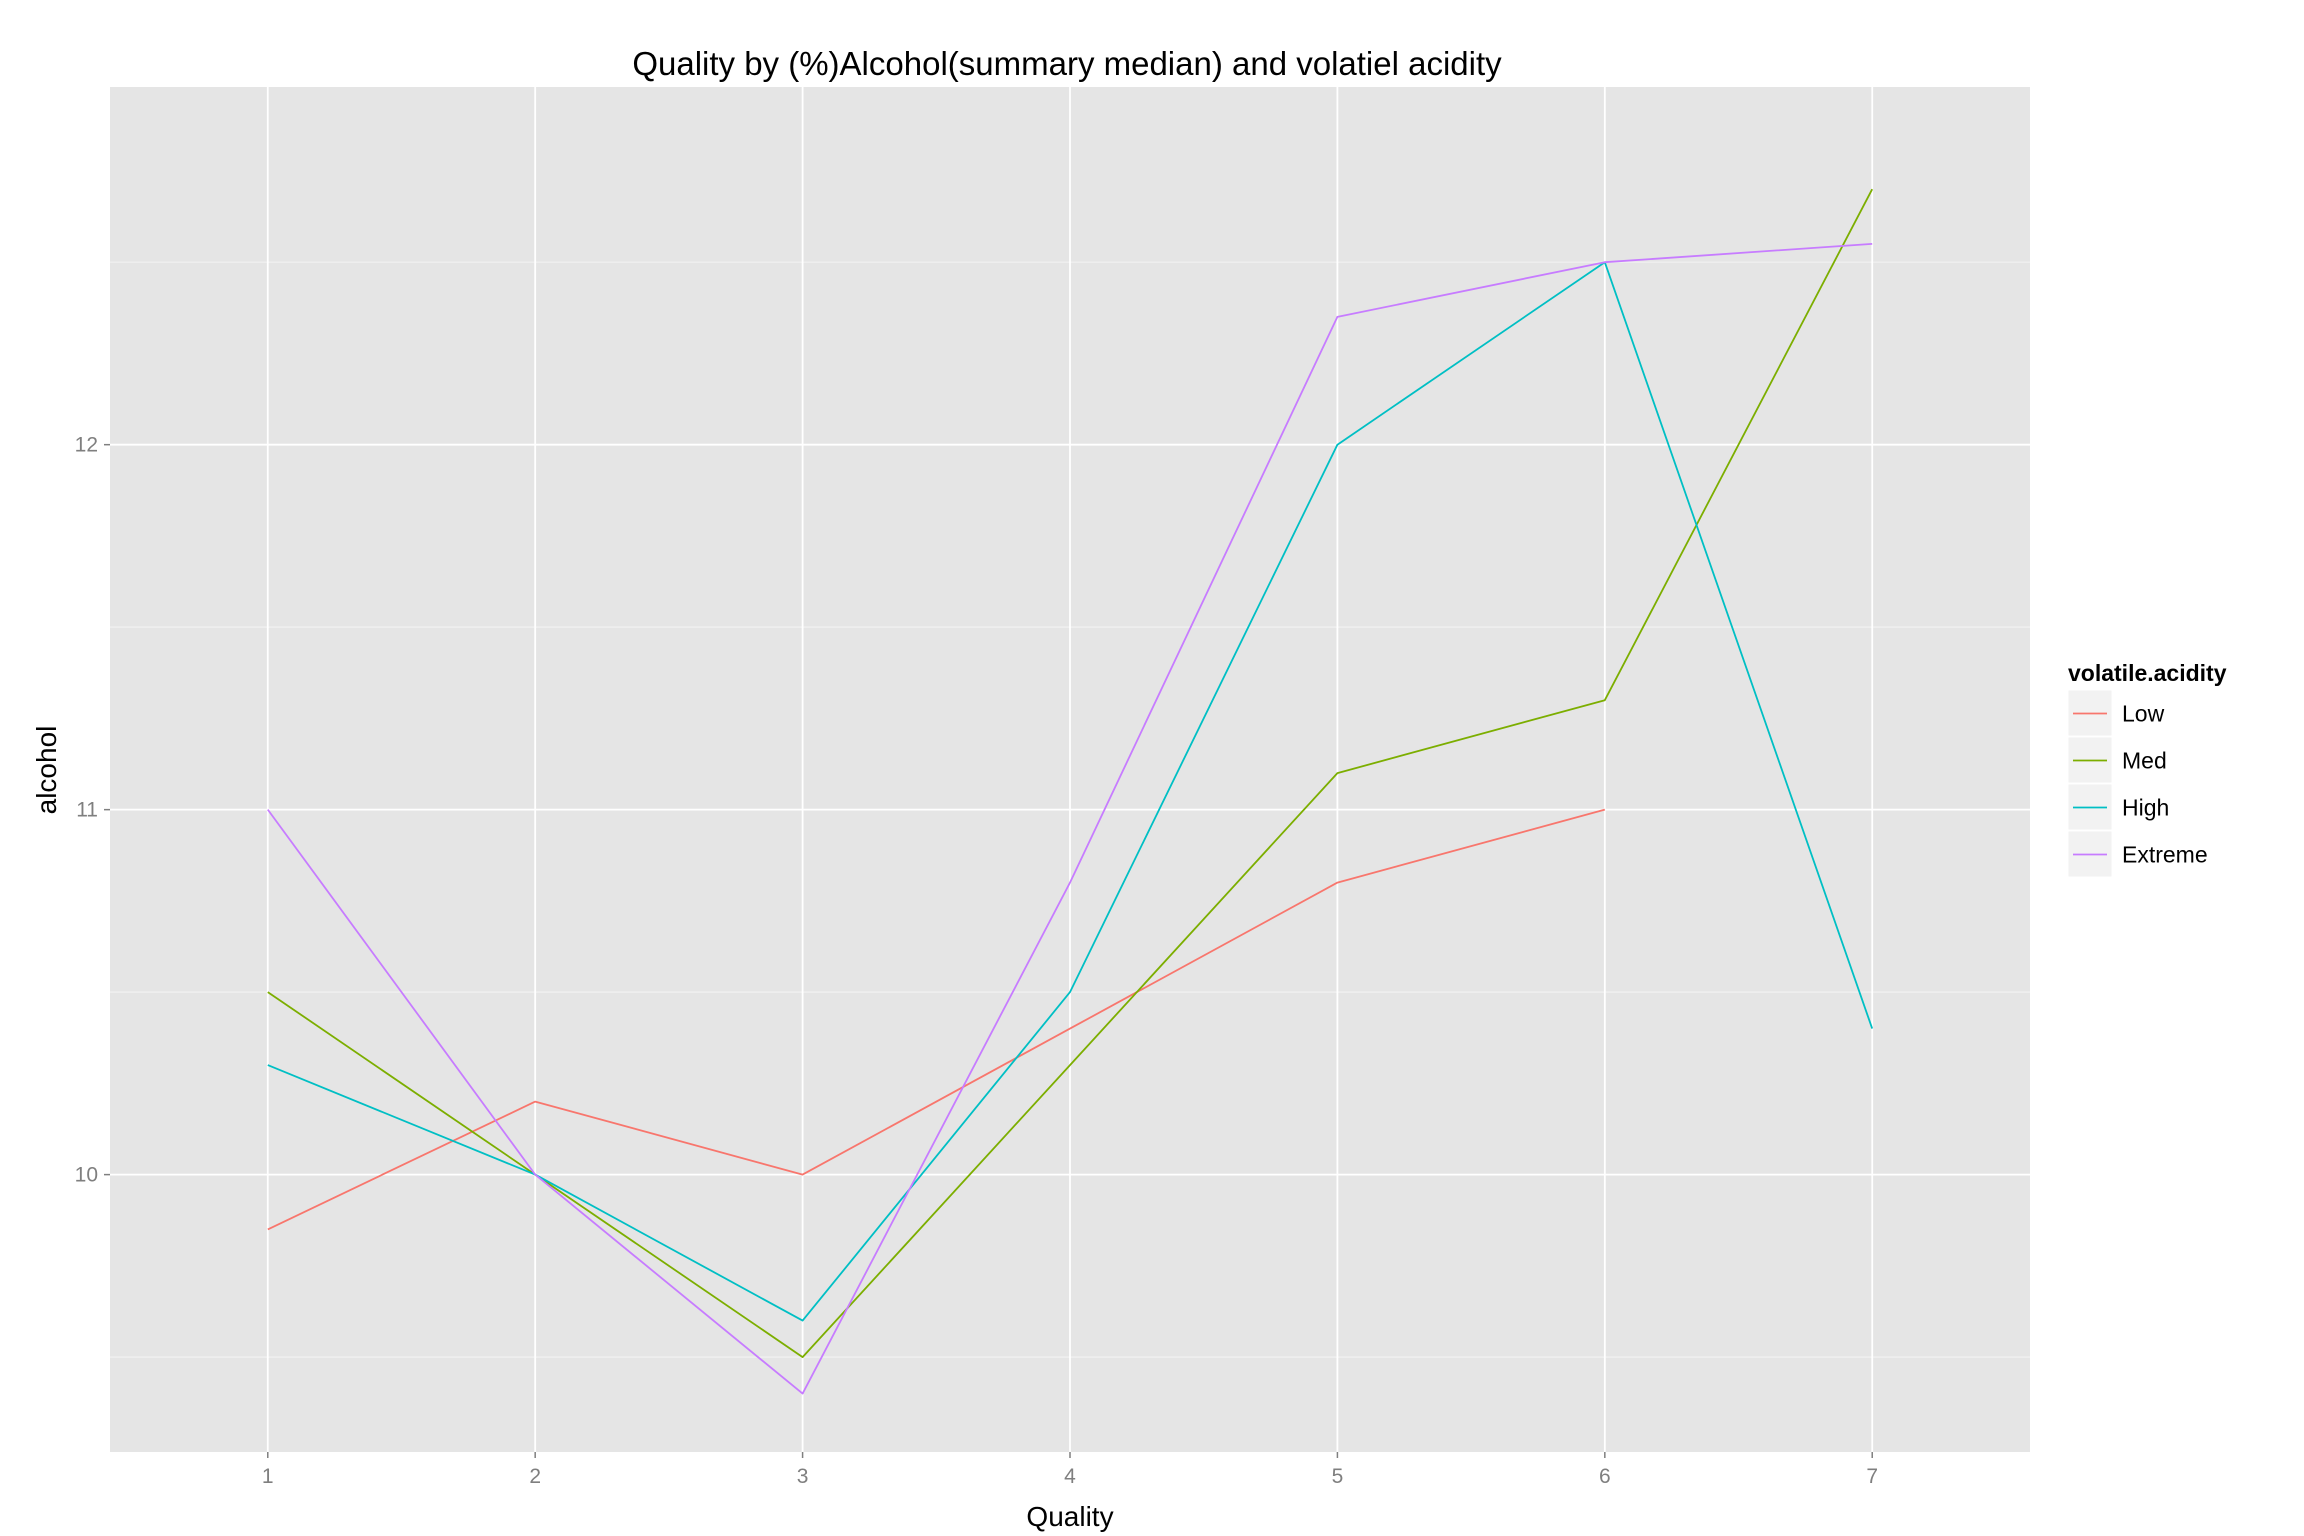 The height and width of the screenshot is (1536, 2304). Describe the element at coordinates (268, 1476) in the screenshot. I see `x-tick-label: 1` at that location.